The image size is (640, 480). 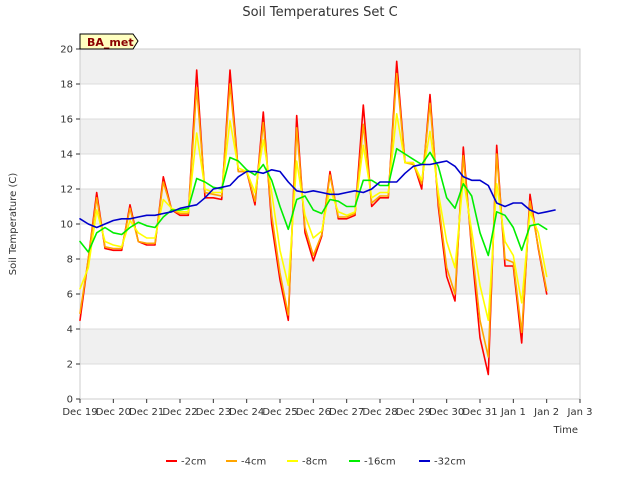 What do you see at coordinates (213, 412) in the screenshot?
I see `x-tick-label: Dec 23` at bounding box center [213, 412].